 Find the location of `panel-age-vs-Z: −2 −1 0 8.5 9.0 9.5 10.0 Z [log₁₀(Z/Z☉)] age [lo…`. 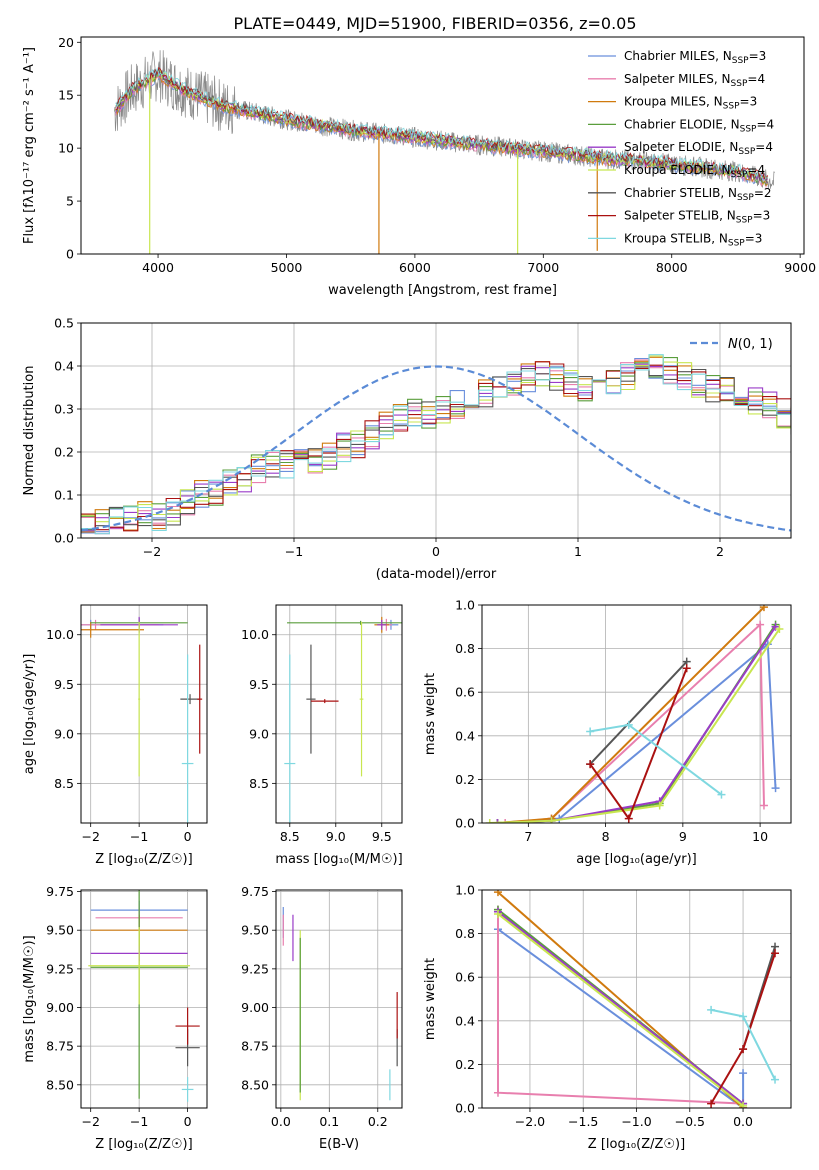

panel-age-vs-Z: −2 −1 0 8.5 9.0 9.5 10.0 Z [log₁₀(Z/Z☉)] age [lo… is located at coordinates (115, 735).